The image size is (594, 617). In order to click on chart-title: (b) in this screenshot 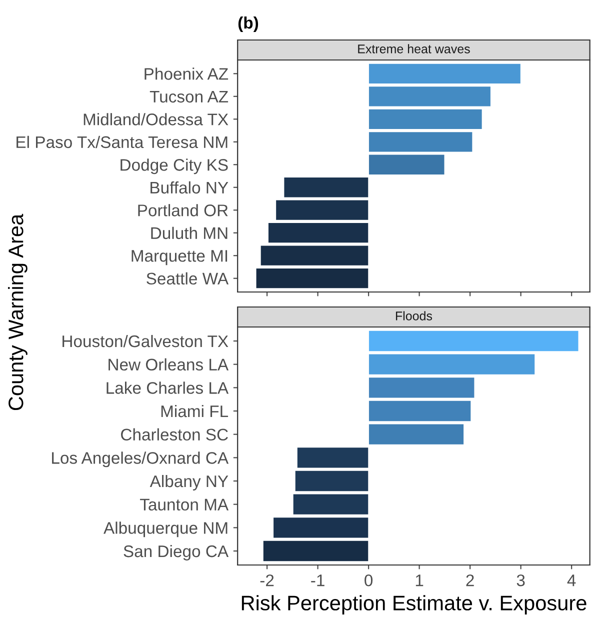, I will do `click(248, 24)`.